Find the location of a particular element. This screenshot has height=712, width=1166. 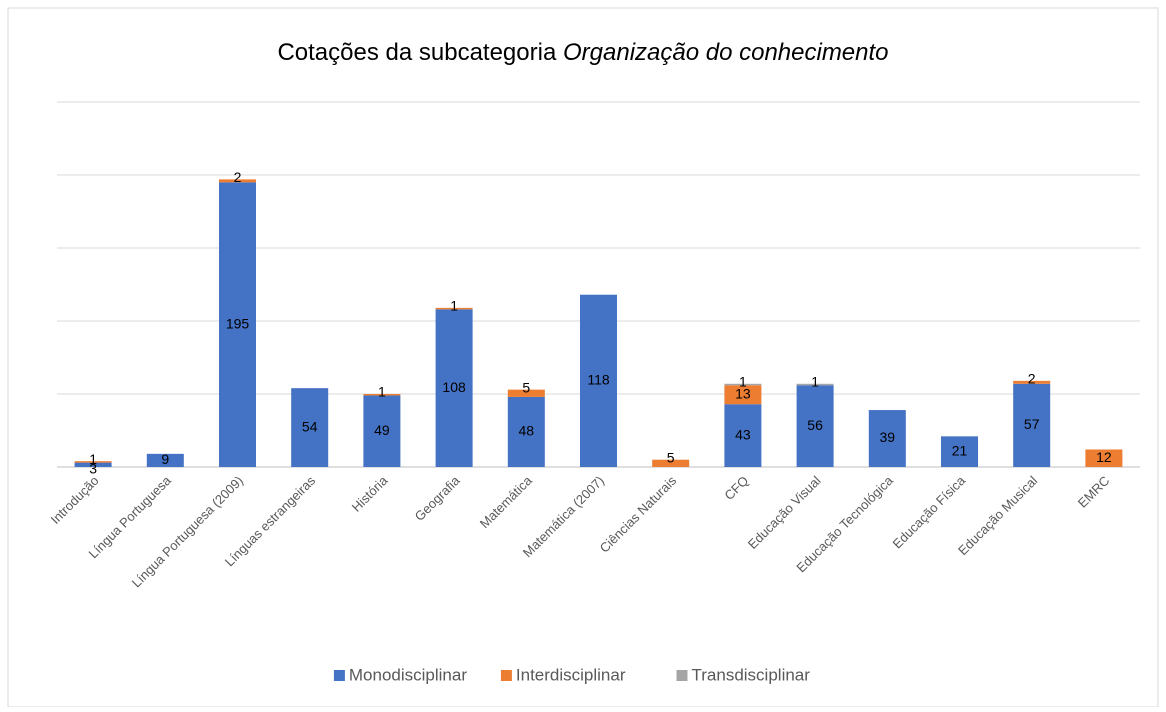

data-label: 21 is located at coordinates (960, 450).